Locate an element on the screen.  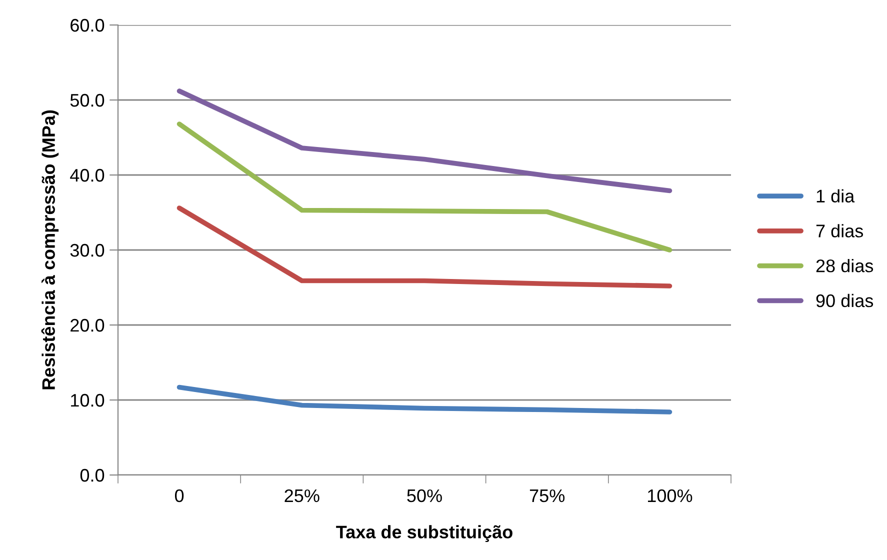
x-axis-title: Taxa de substituição is located at coordinates (424, 533).